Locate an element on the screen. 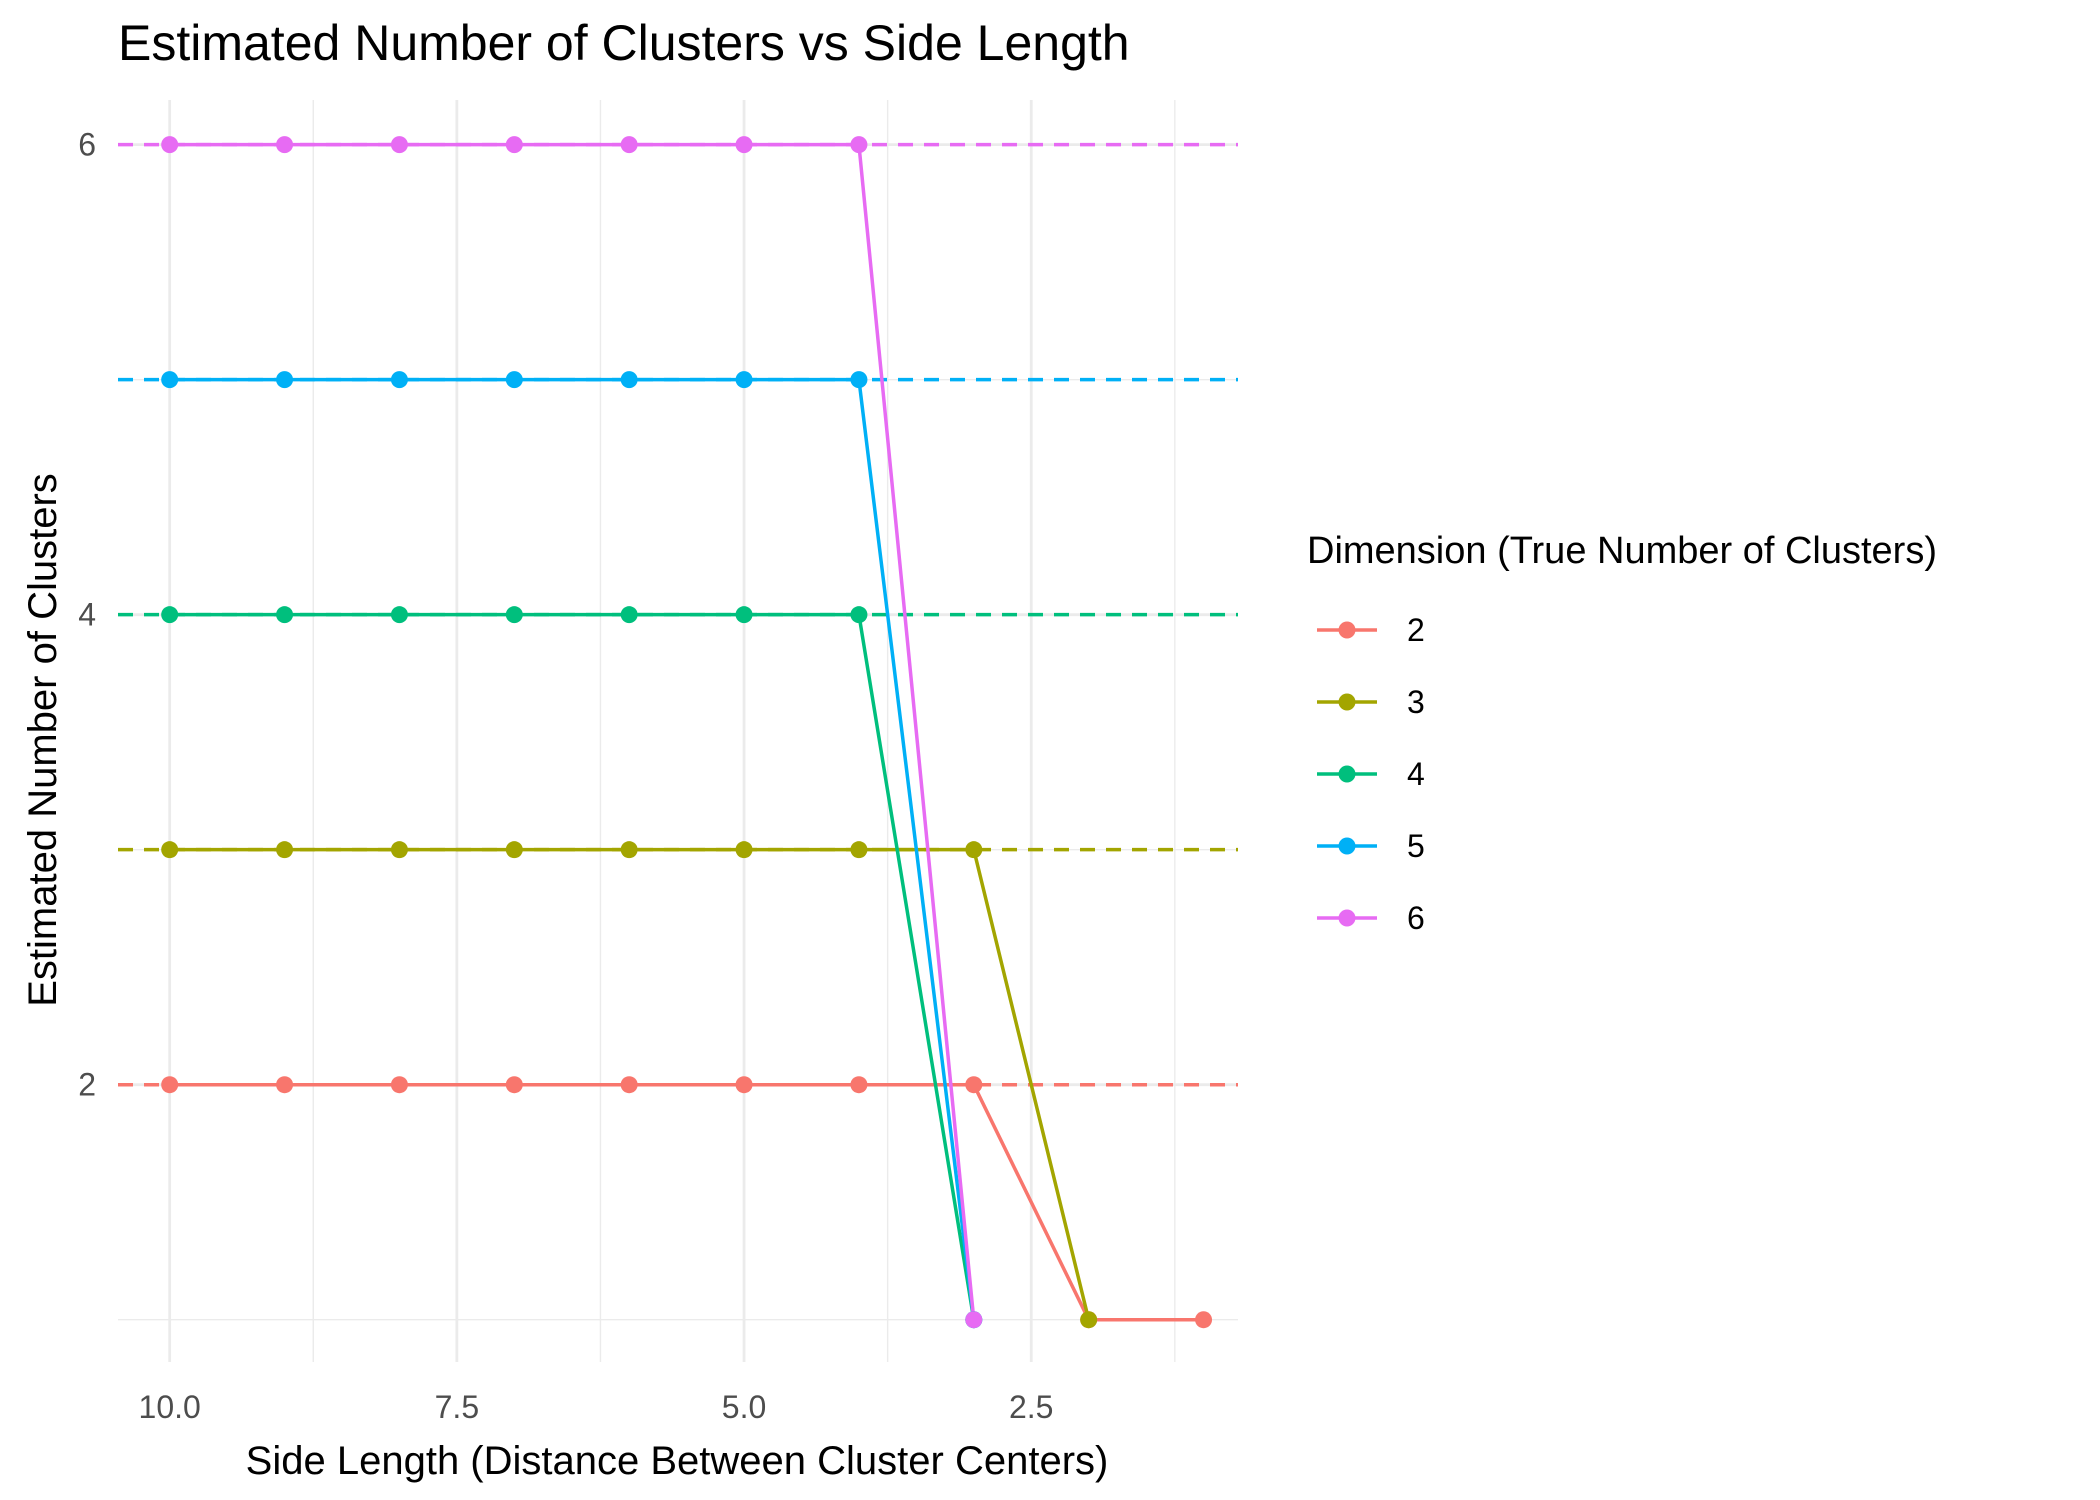  x-tick-label: 5.0 is located at coordinates (744, 1407).